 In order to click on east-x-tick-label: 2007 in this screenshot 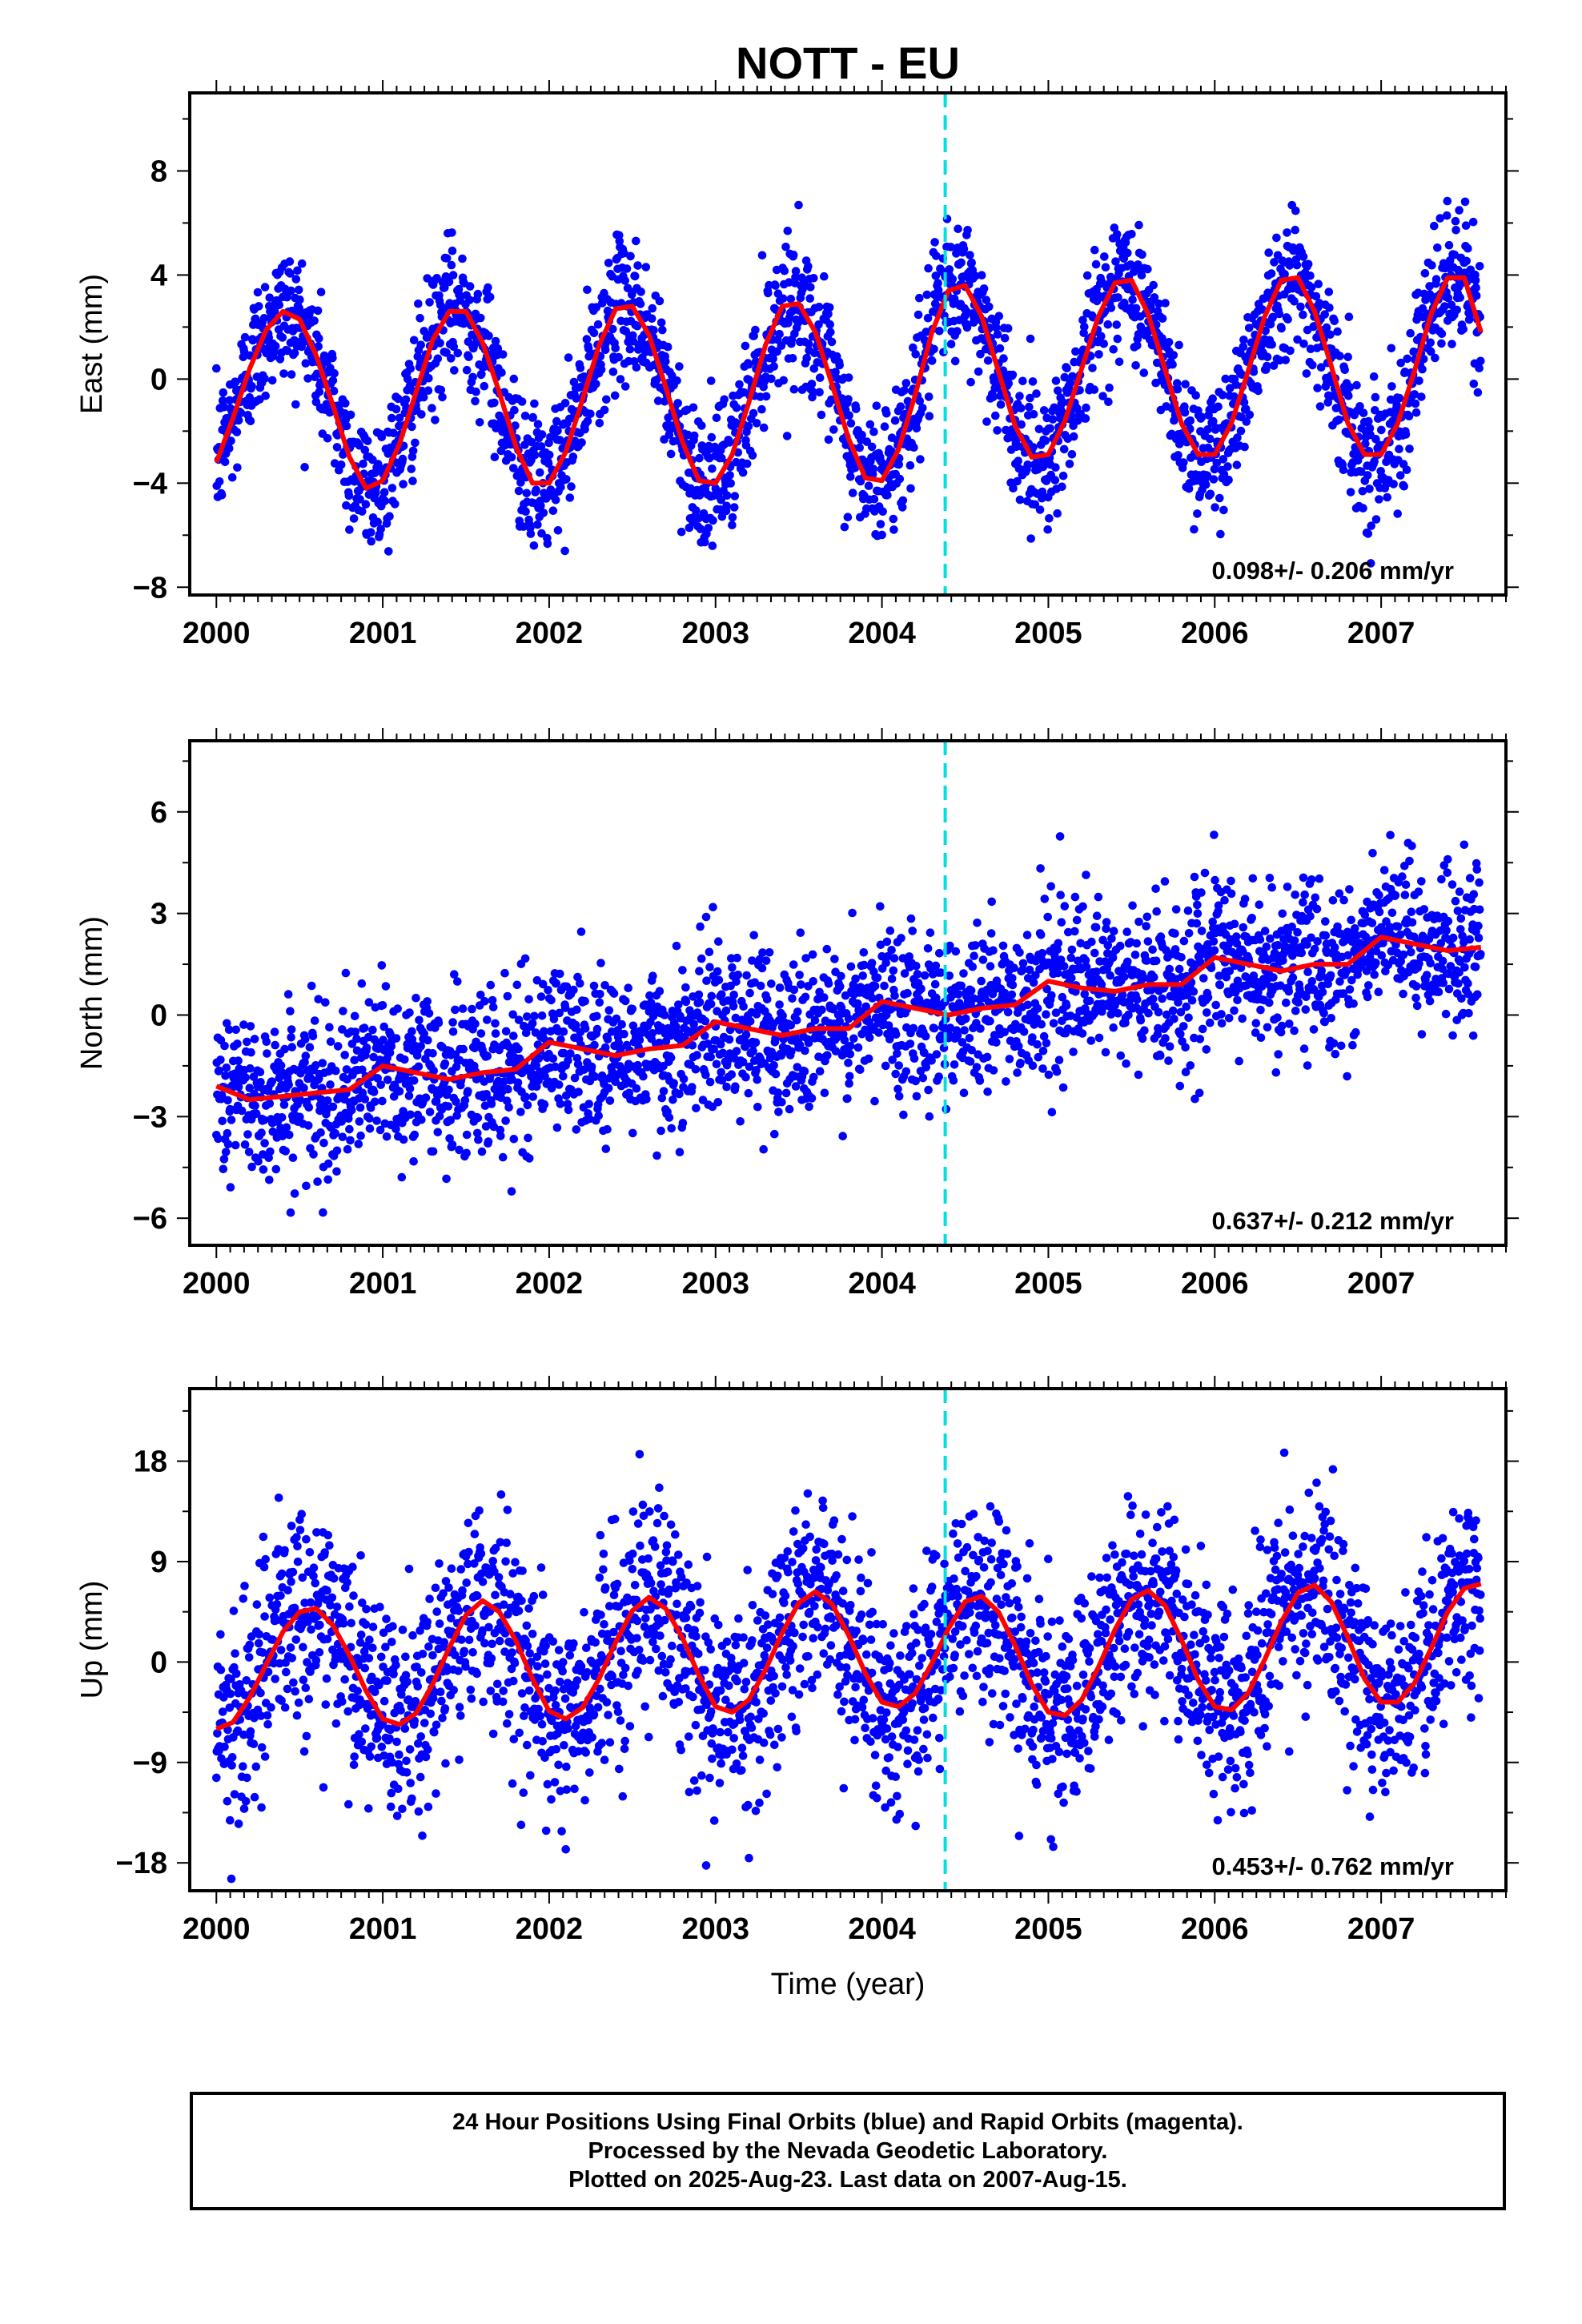, I will do `click(1381, 633)`.